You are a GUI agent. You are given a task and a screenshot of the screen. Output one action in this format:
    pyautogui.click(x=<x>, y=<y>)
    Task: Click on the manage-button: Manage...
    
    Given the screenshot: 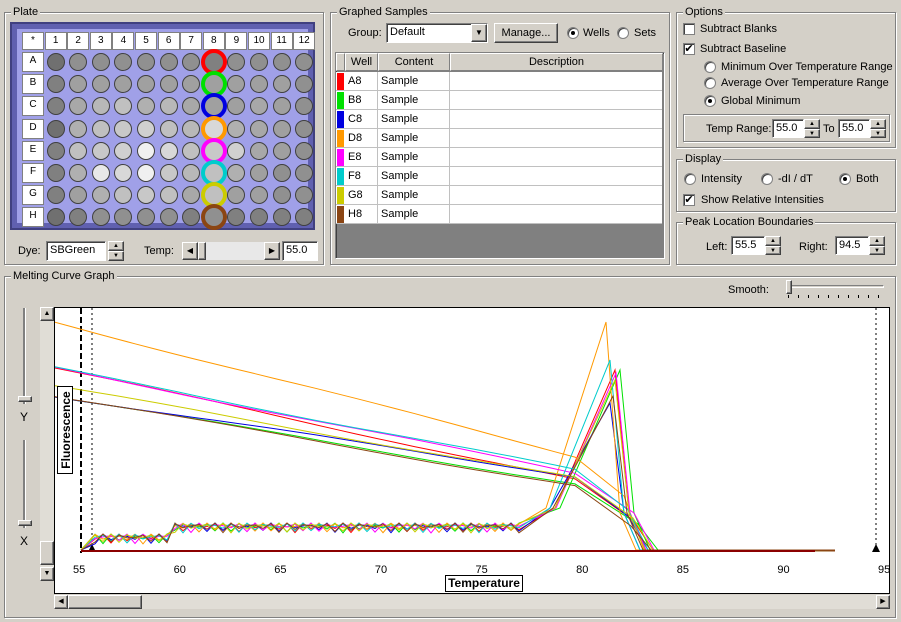 What is the action you would take?
    pyautogui.click(x=526, y=33)
    